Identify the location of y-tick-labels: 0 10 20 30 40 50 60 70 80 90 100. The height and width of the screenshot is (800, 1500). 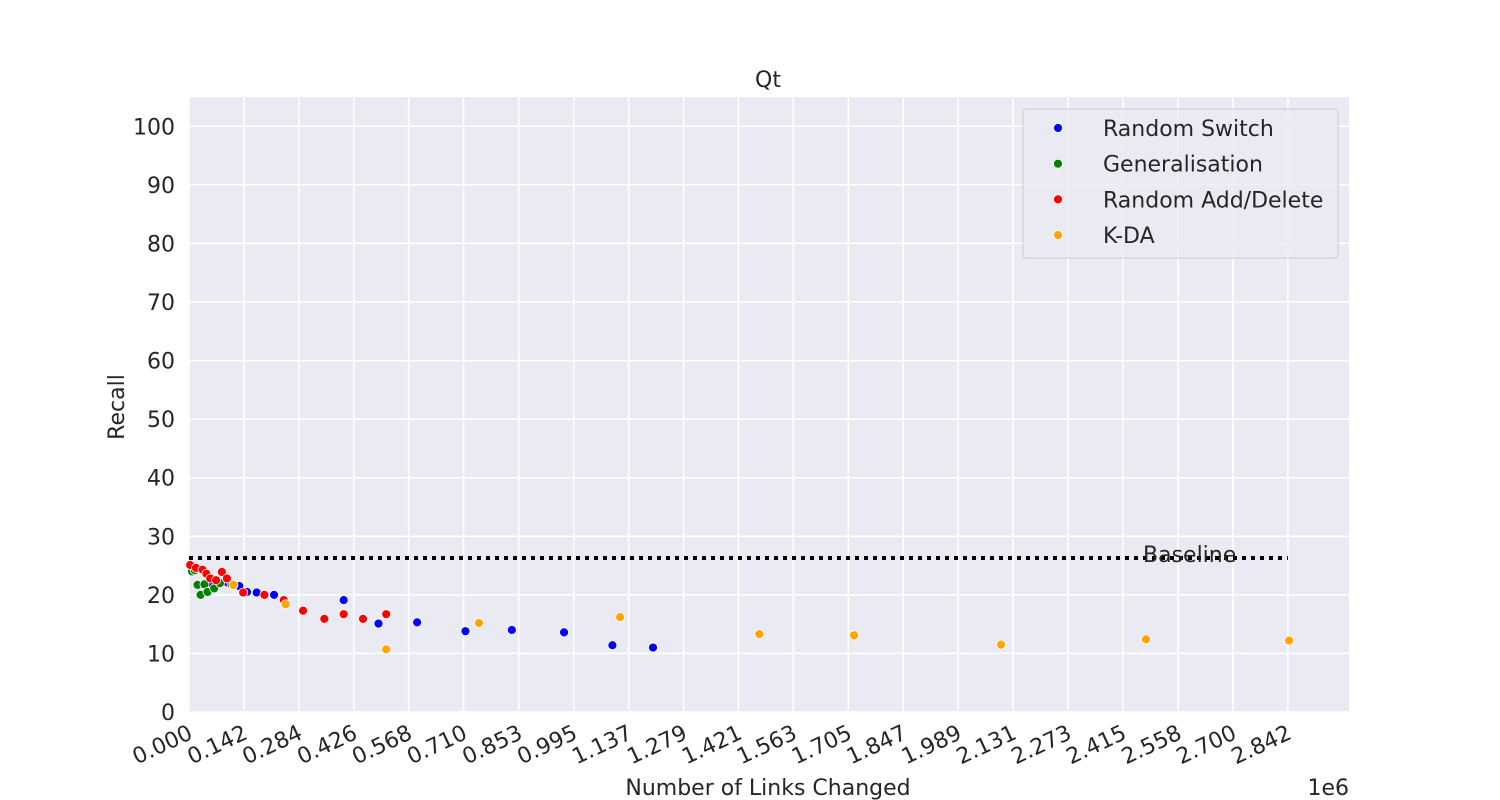
(154, 420).